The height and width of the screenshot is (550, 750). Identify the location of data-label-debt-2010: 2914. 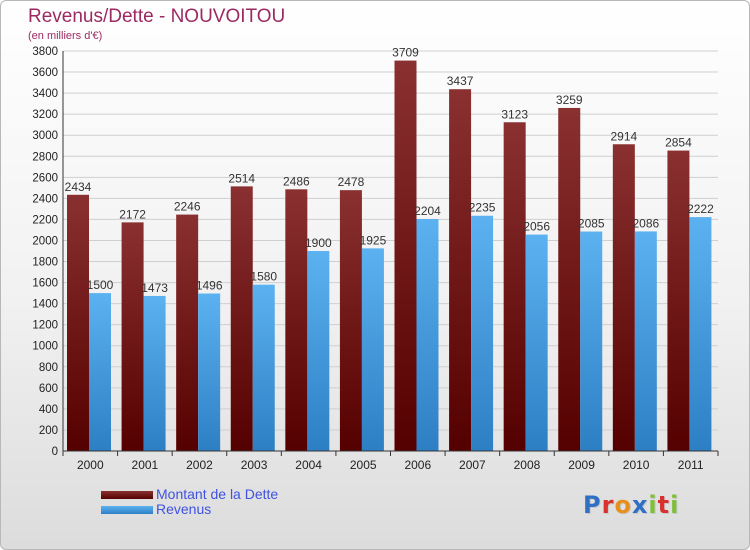
(623, 136).